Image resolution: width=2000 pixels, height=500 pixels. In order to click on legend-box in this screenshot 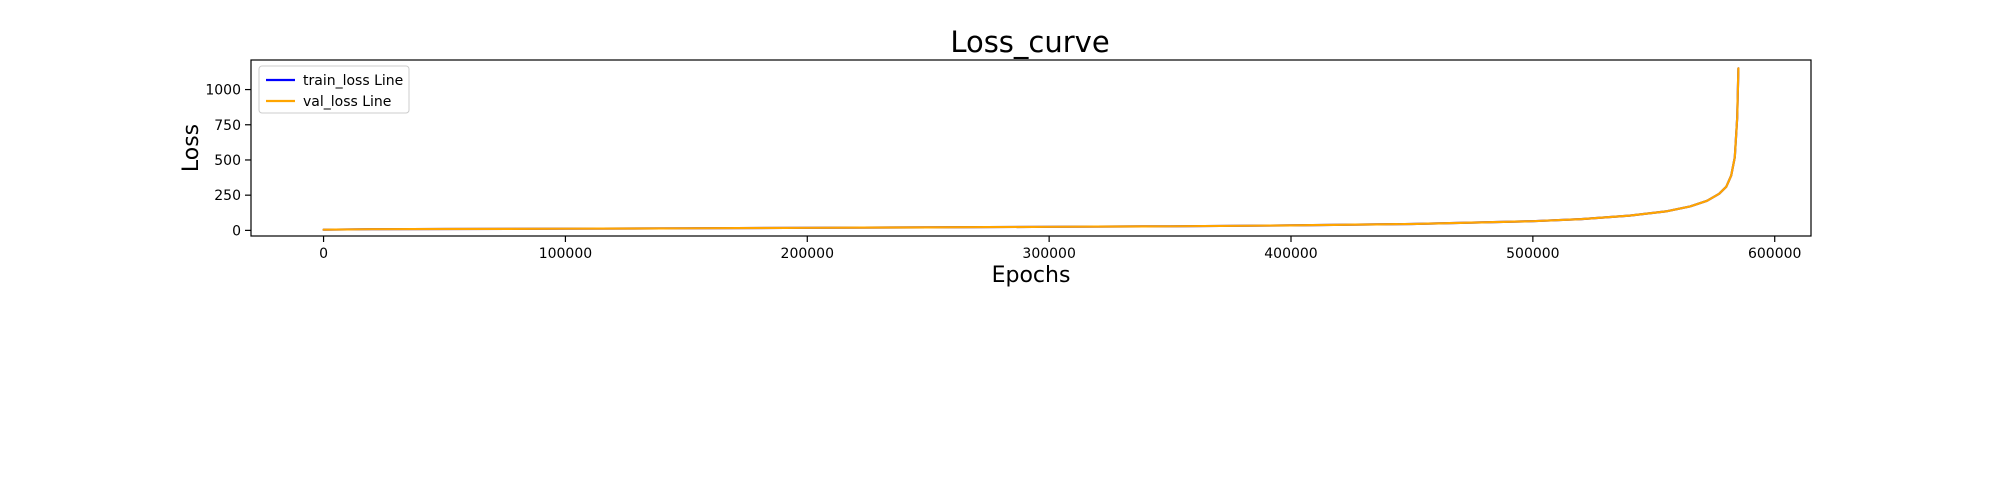, I will do `click(334, 89)`.